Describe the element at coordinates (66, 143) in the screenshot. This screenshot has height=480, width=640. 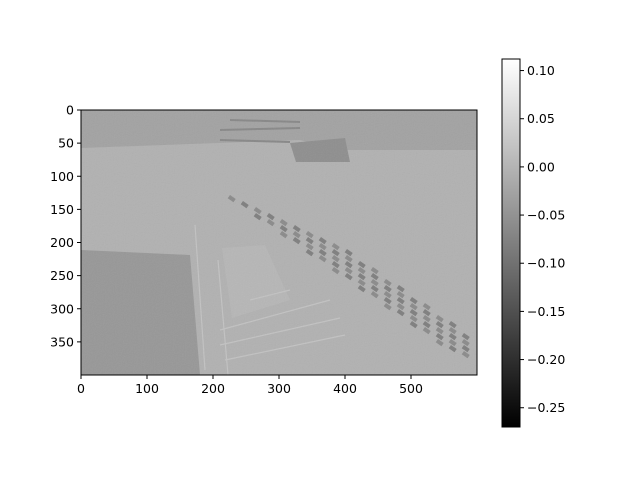
I see `y-tick-label: 50` at that location.